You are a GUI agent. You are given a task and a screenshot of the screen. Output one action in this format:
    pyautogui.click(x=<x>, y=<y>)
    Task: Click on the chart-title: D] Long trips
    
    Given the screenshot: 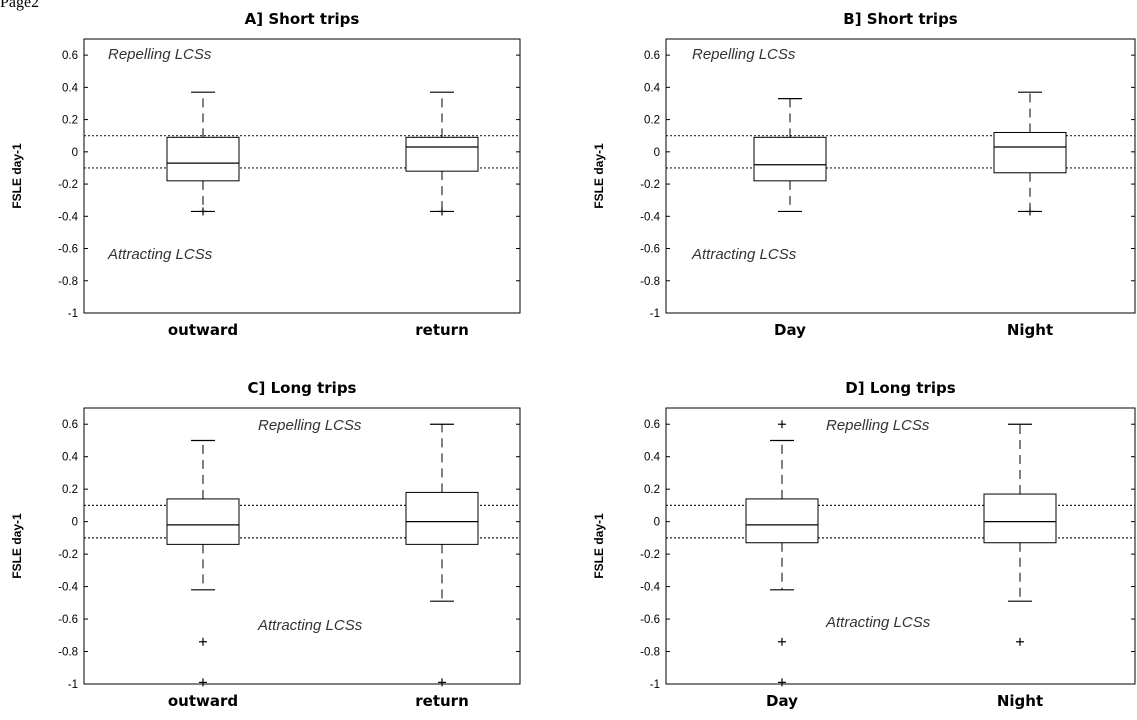 What is the action you would take?
    pyautogui.click(x=900, y=388)
    